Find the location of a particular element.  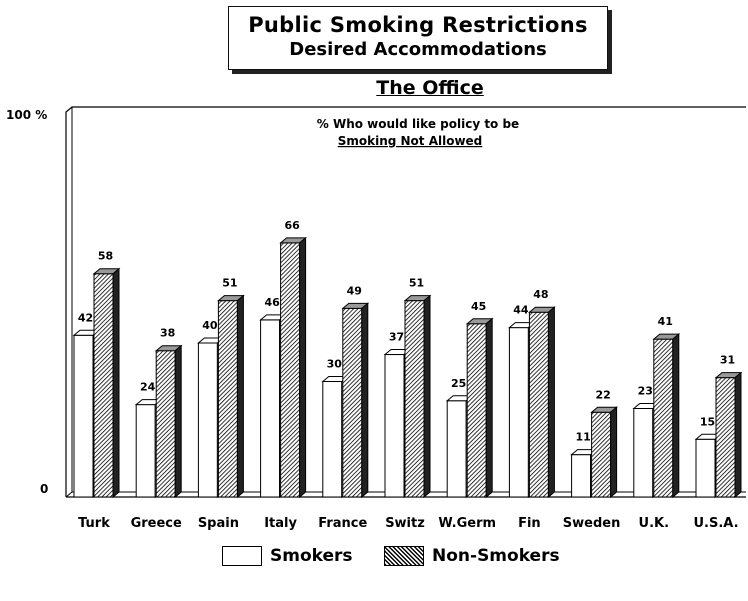

value-label-smokers-switz: 37 is located at coordinates (396, 337).